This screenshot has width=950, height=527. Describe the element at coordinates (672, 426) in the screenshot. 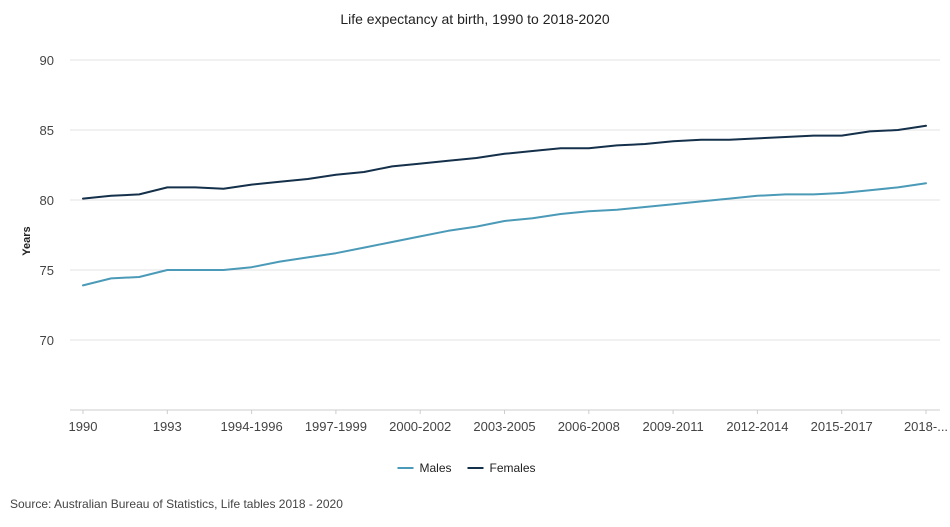

I see `x-tick-label: 2009-2011` at that location.